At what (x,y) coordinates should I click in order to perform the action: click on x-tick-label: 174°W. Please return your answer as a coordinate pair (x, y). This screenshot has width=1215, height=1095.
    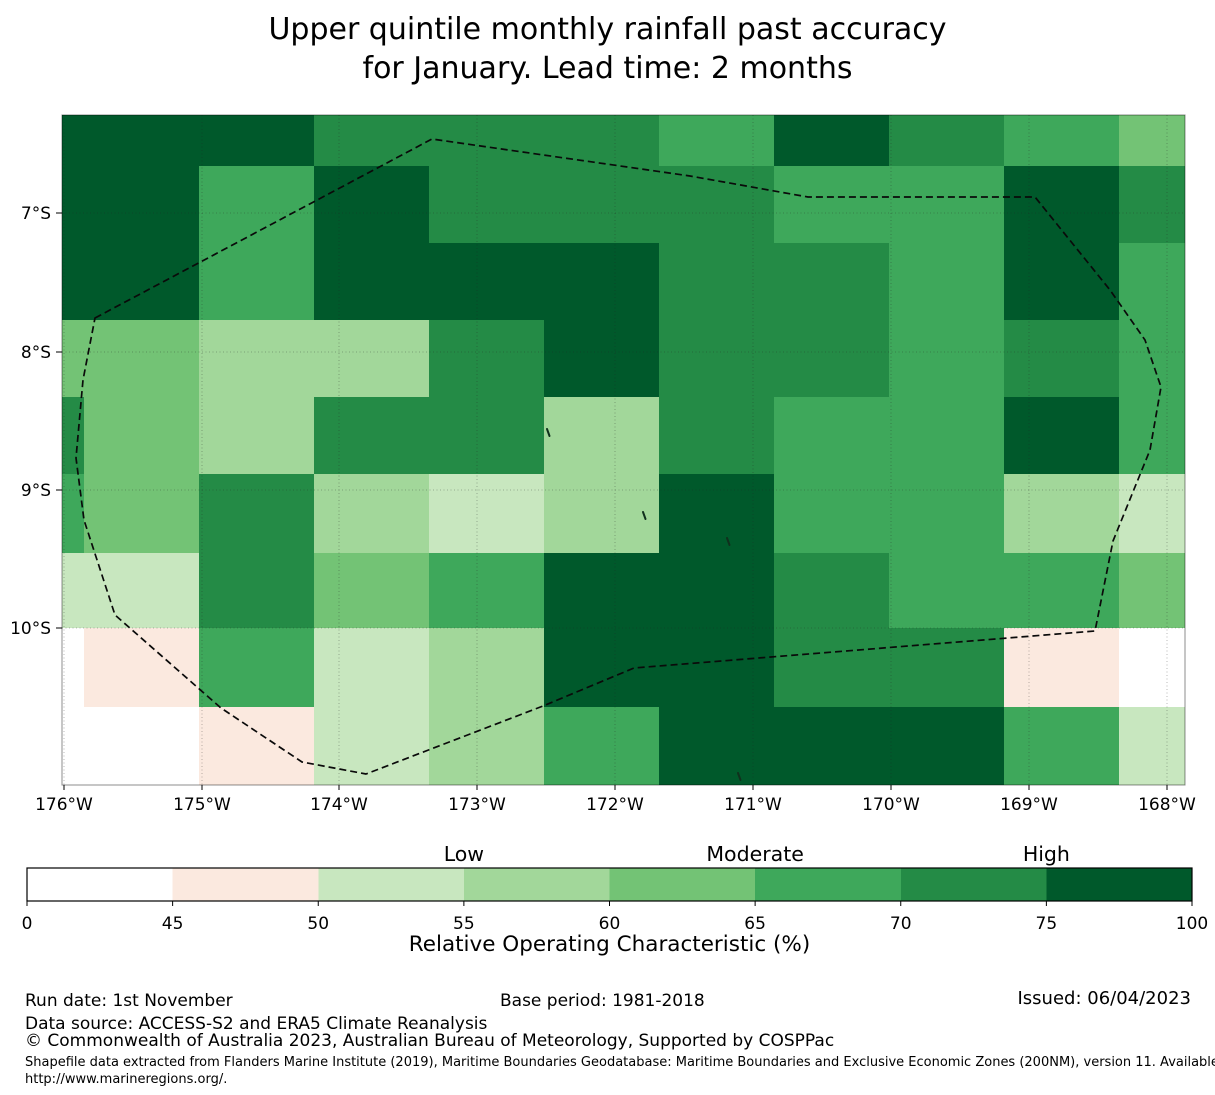
    Looking at the image, I should click on (339, 805).